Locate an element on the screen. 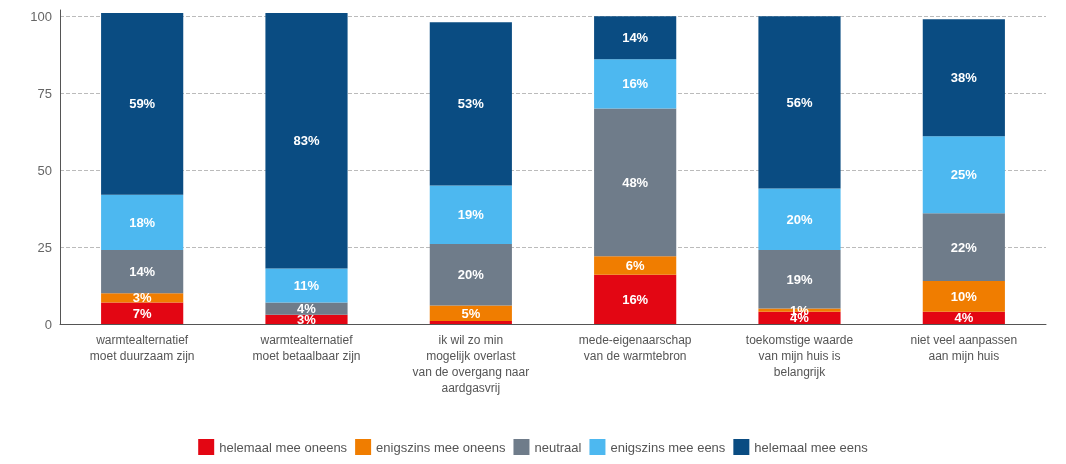 This screenshot has height=464, width=1066. data-label: 83% is located at coordinates (306, 141).